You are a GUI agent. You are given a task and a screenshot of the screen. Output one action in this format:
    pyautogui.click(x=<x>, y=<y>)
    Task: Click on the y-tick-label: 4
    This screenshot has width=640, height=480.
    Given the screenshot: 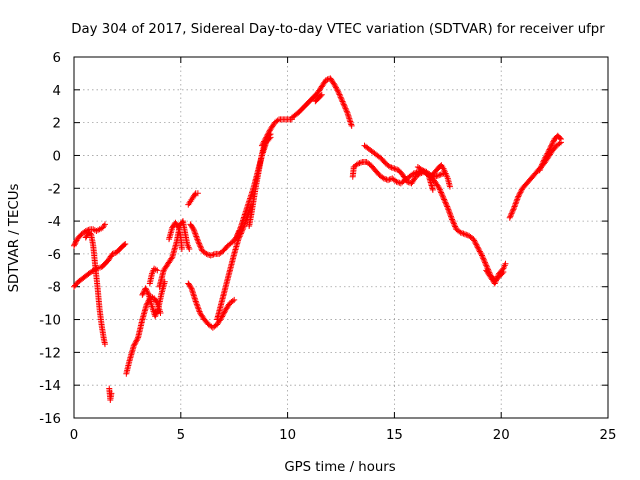 What is the action you would take?
    pyautogui.click(x=57, y=91)
    